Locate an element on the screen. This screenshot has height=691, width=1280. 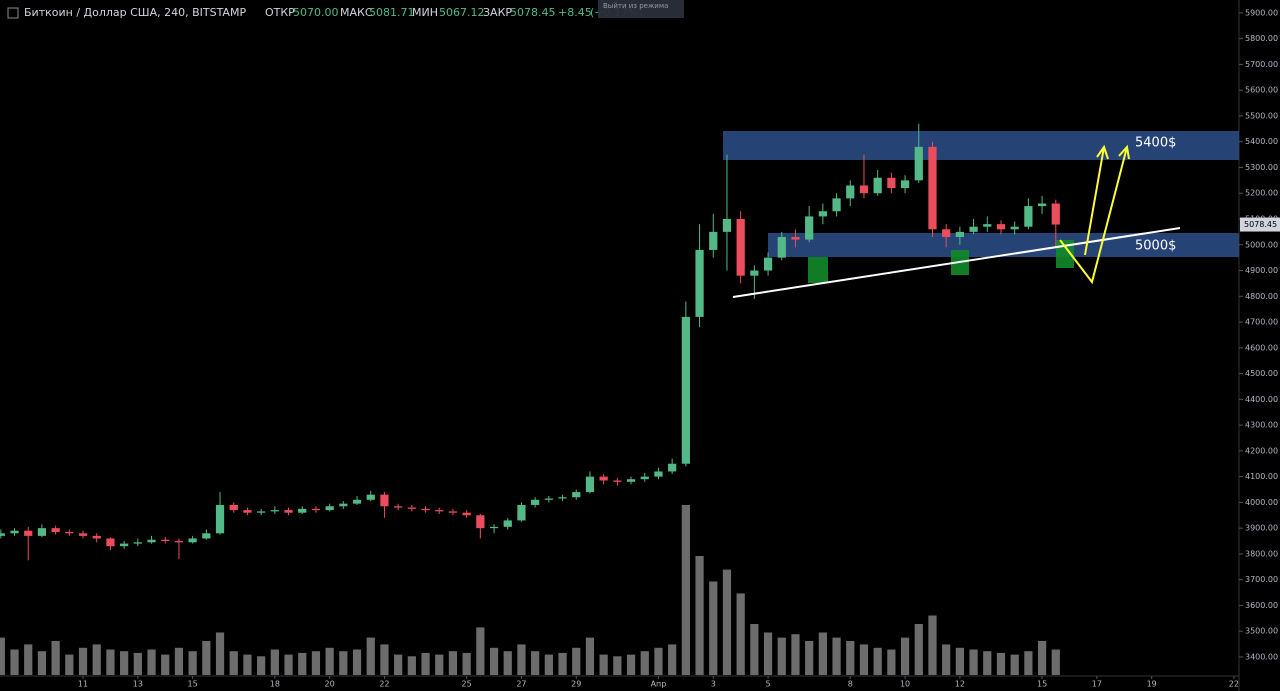
y-tick-label: 3700.00 is located at coordinates (1261, 579).